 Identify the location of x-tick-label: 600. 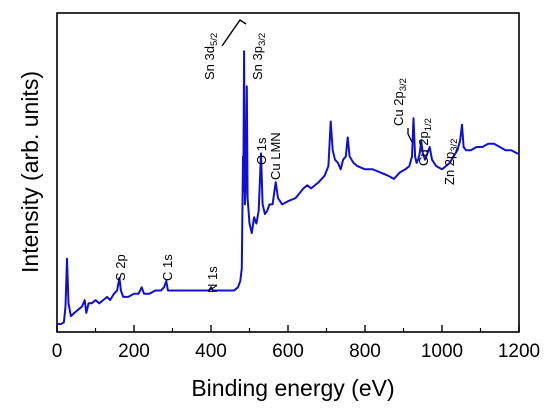
(288, 351).